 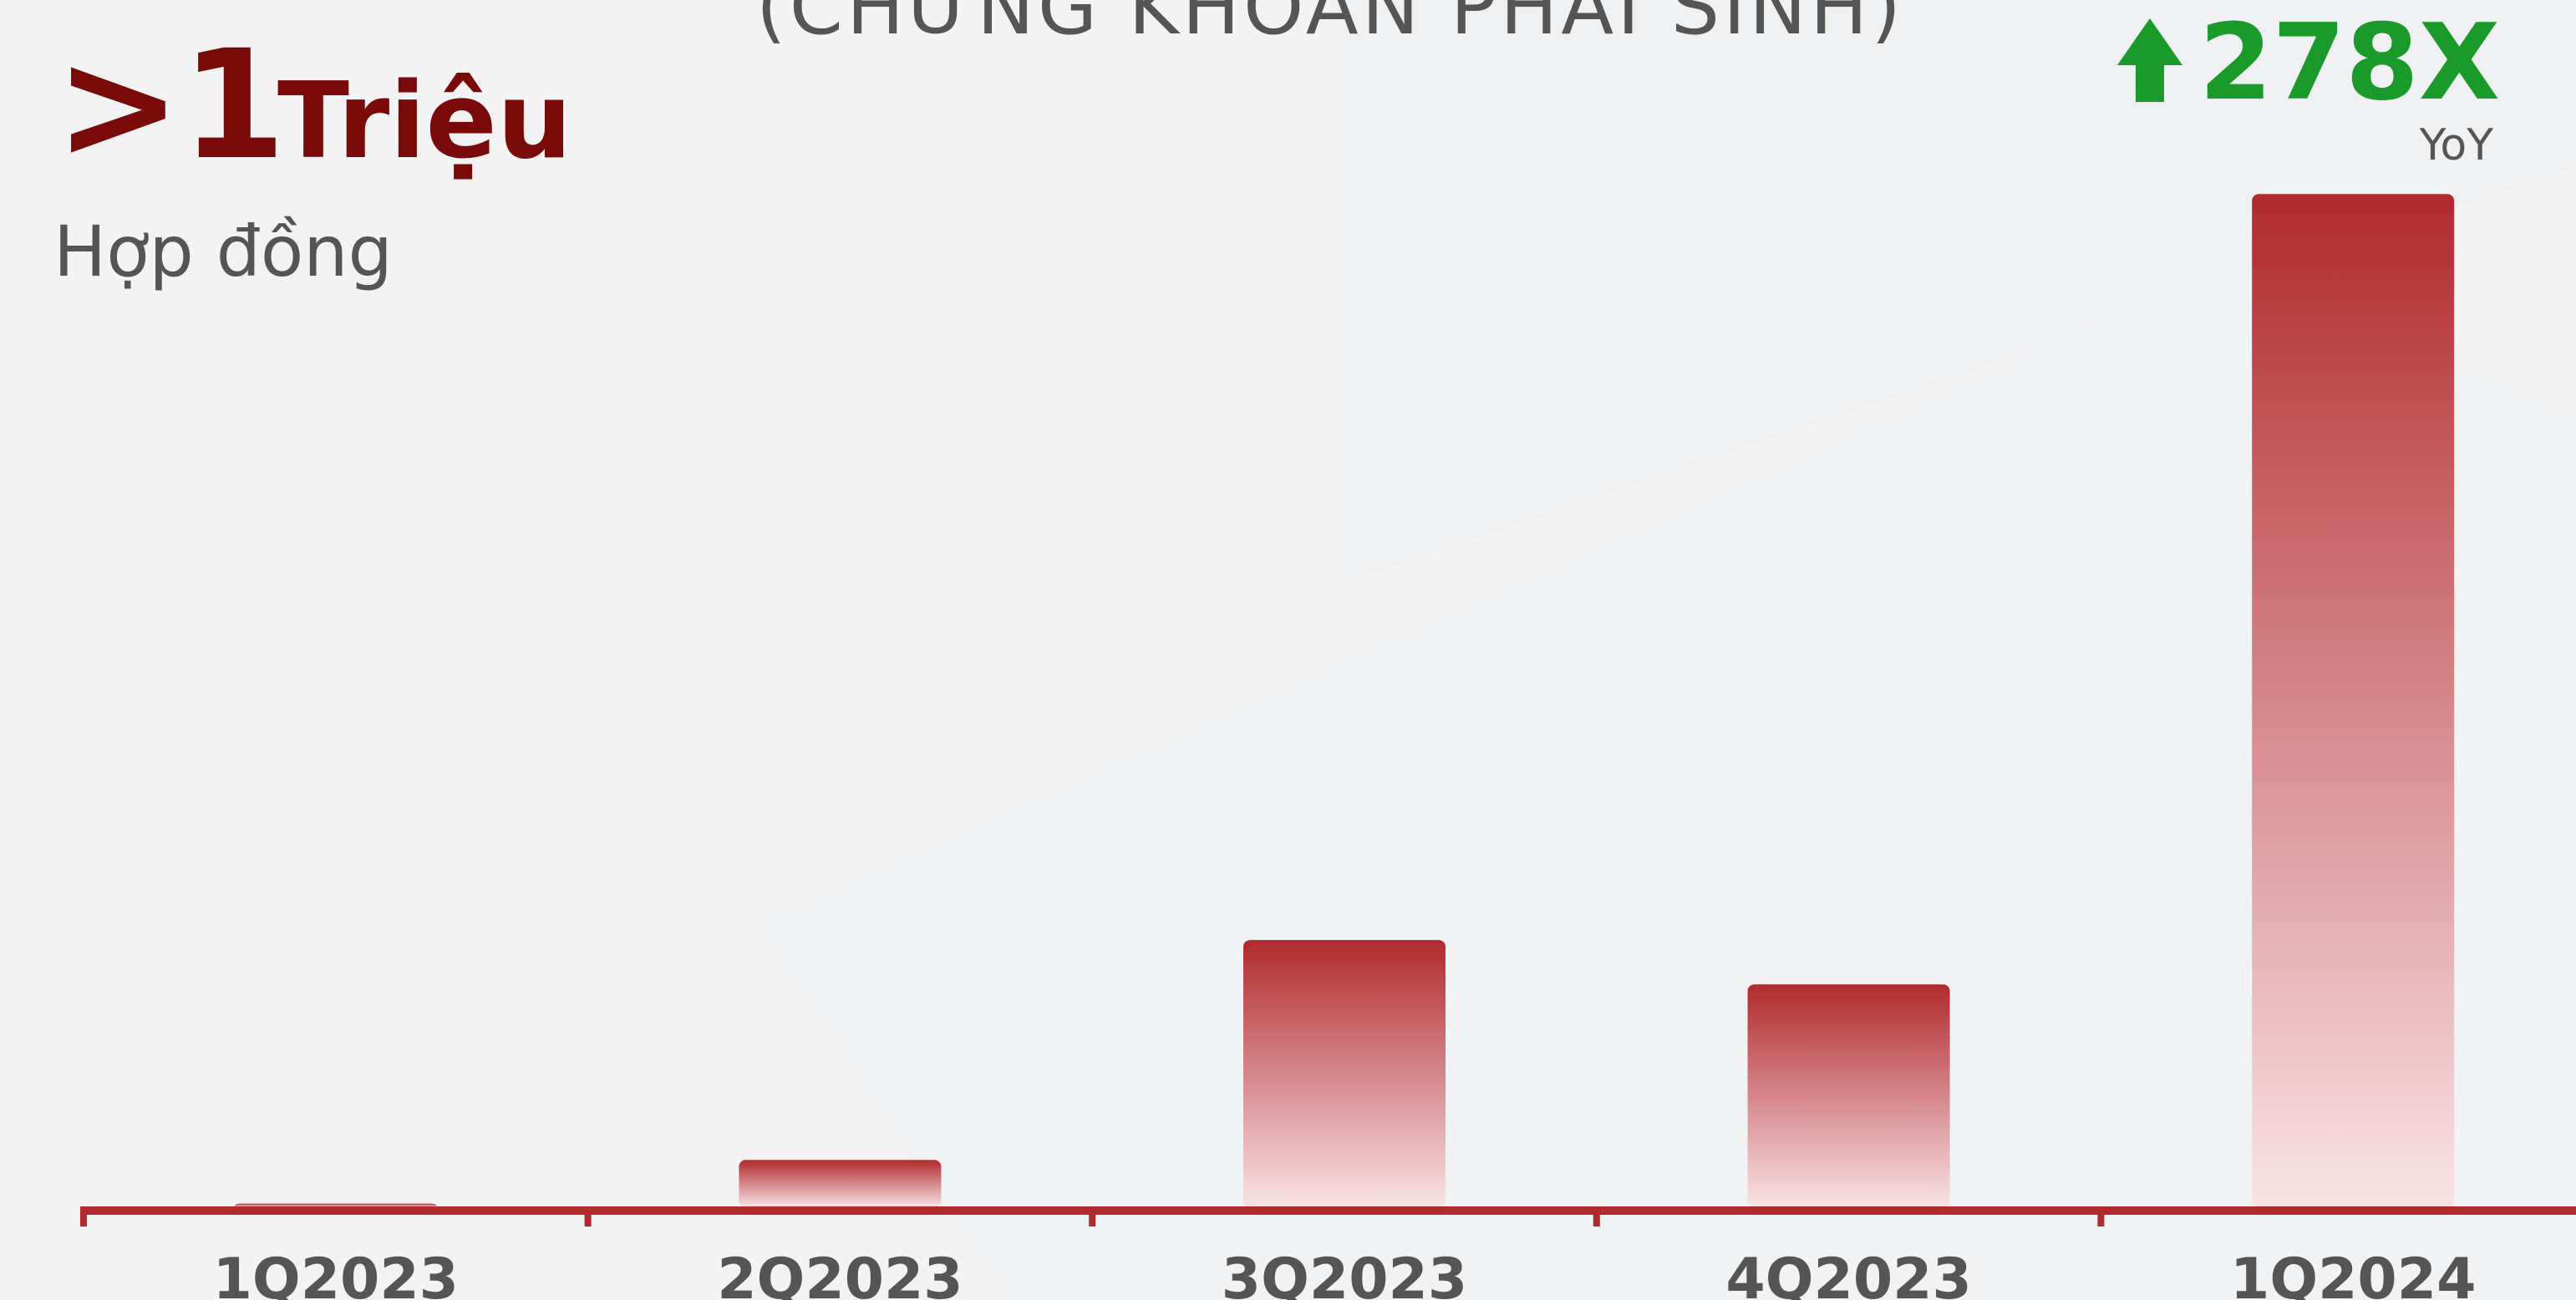 I want to click on x-tick-label: 1Q2023, so click(x=336, y=1273).